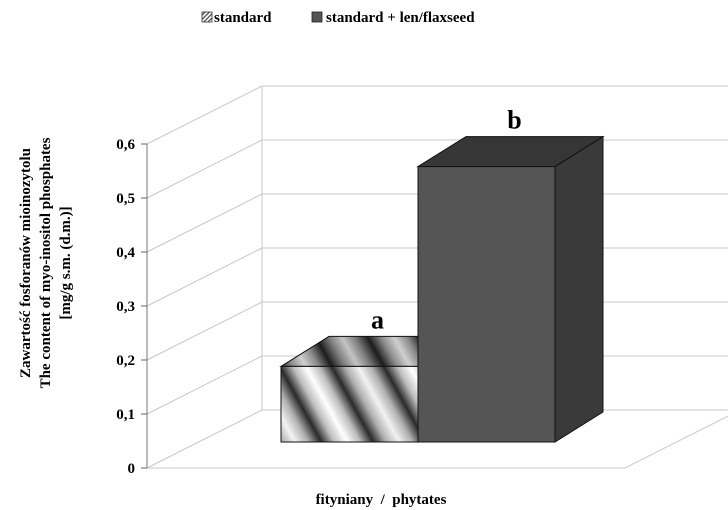 The width and height of the screenshot is (728, 510). What do you see at coordinates (317, 17) in the screenshot?
I see `legend-swatch-flaxseed` at bounding box center [317, 17].